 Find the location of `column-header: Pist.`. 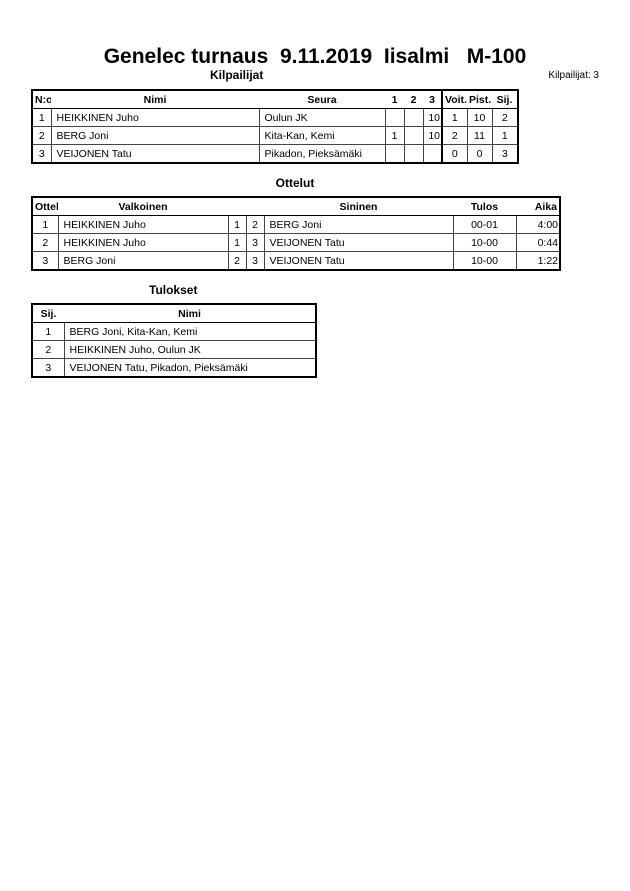

column-header: Pist. is located at coordinates (479, 99).